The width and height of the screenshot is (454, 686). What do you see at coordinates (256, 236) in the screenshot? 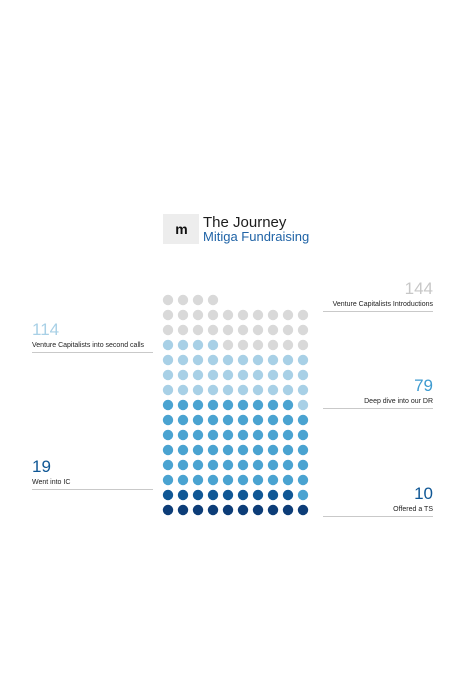
I see `chart-subtitle: Mitiga Fundraising` at bounding box center [256, 236].